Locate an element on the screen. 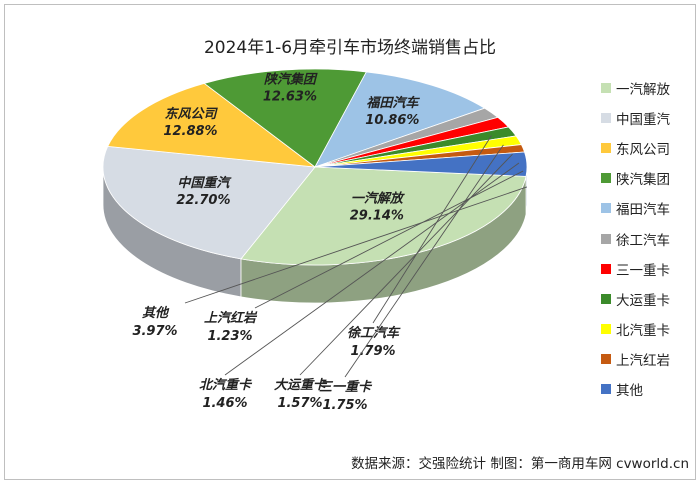 Image resolution: width=700 pixels, height=483 pixels. legend-label: 福田汽车 is located at coordinates (643, 210).